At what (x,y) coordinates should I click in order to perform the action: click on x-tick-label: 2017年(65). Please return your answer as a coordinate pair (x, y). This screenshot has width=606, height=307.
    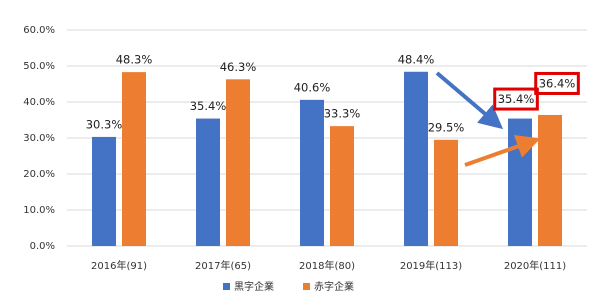
    Looking at the image, I should click on (223, 265).